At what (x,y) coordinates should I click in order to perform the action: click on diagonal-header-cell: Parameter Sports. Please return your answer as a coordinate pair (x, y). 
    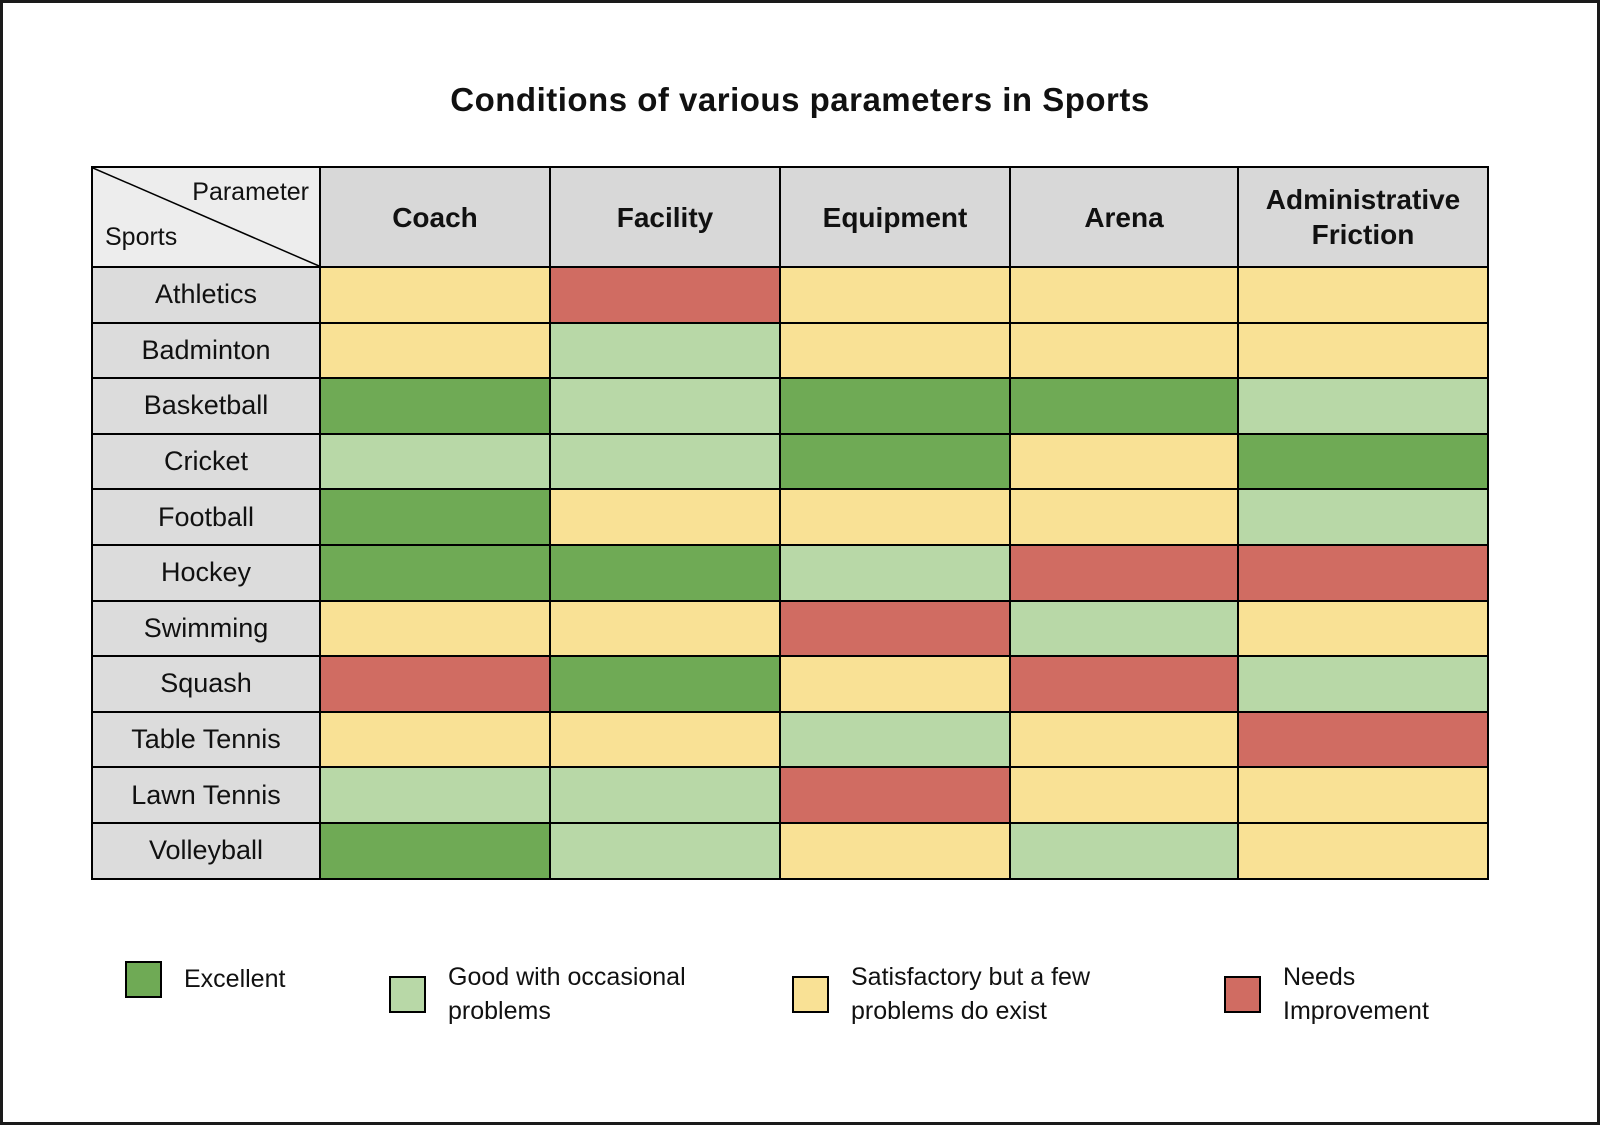
    Looking at the image, I should click on (206, 217).